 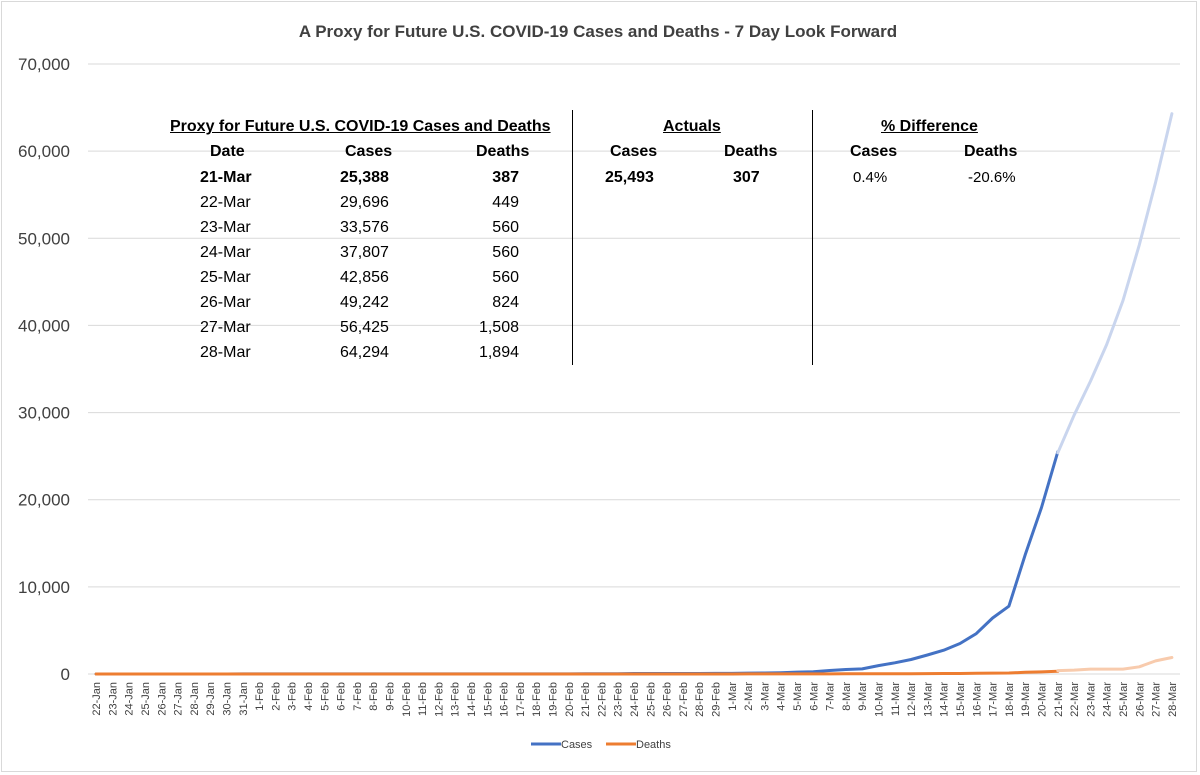 I want to click on difference-header-cases: Cases, so click(x=874, y=151).